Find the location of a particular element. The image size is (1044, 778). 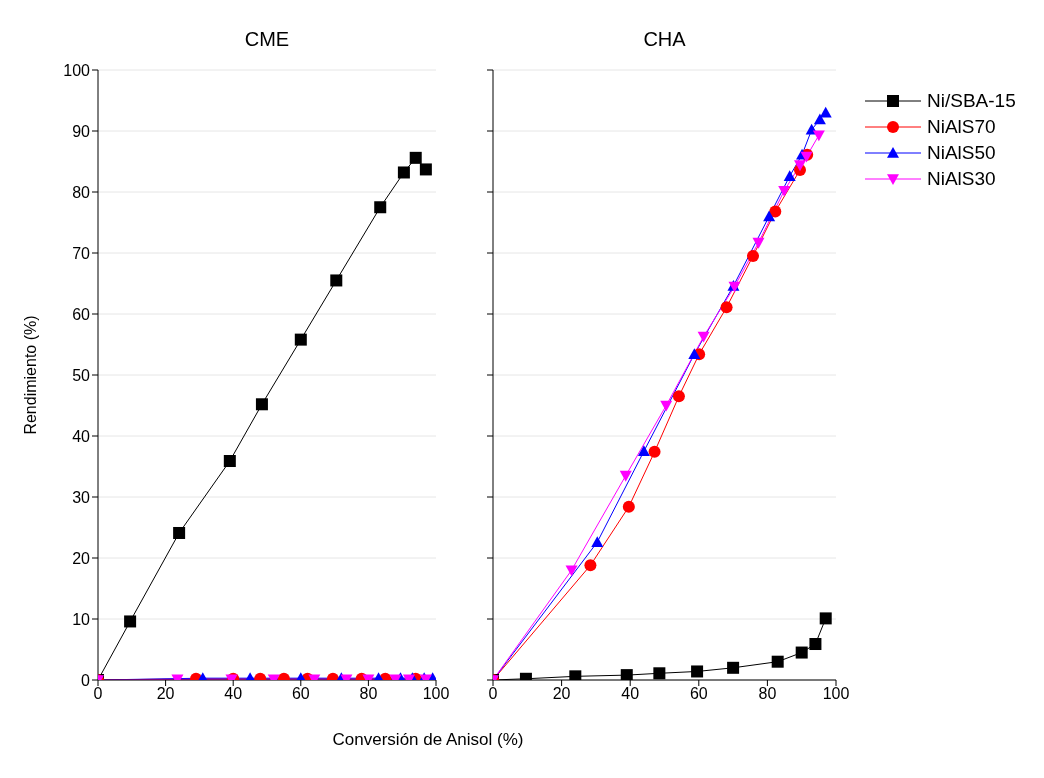

y-tick-label: 50 is located at coordinates (81, 375).